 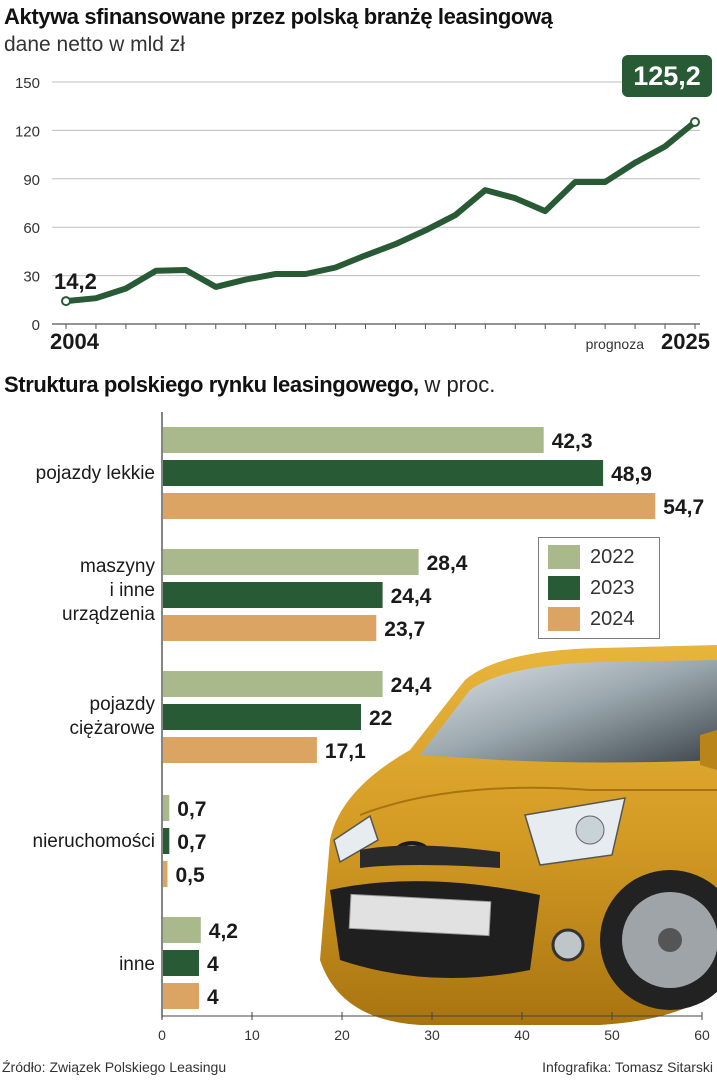 I want to click on category-label-heavy-vehicles: pojazdy ciężarowe, so click(x=112, y=716).